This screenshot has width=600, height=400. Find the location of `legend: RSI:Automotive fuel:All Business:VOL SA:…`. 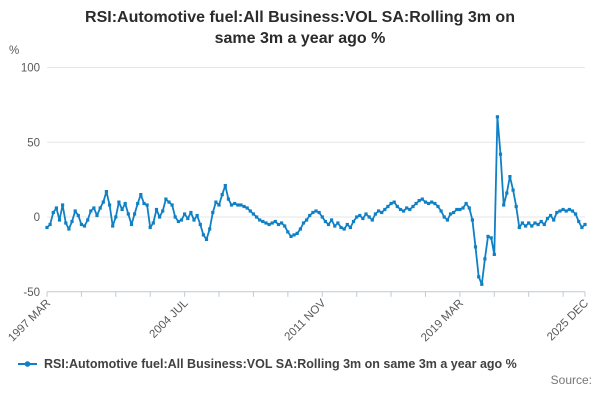

legend: RSI:Automotive fuel:All Business:VOL SA:… is located at coordinates (267, 364).